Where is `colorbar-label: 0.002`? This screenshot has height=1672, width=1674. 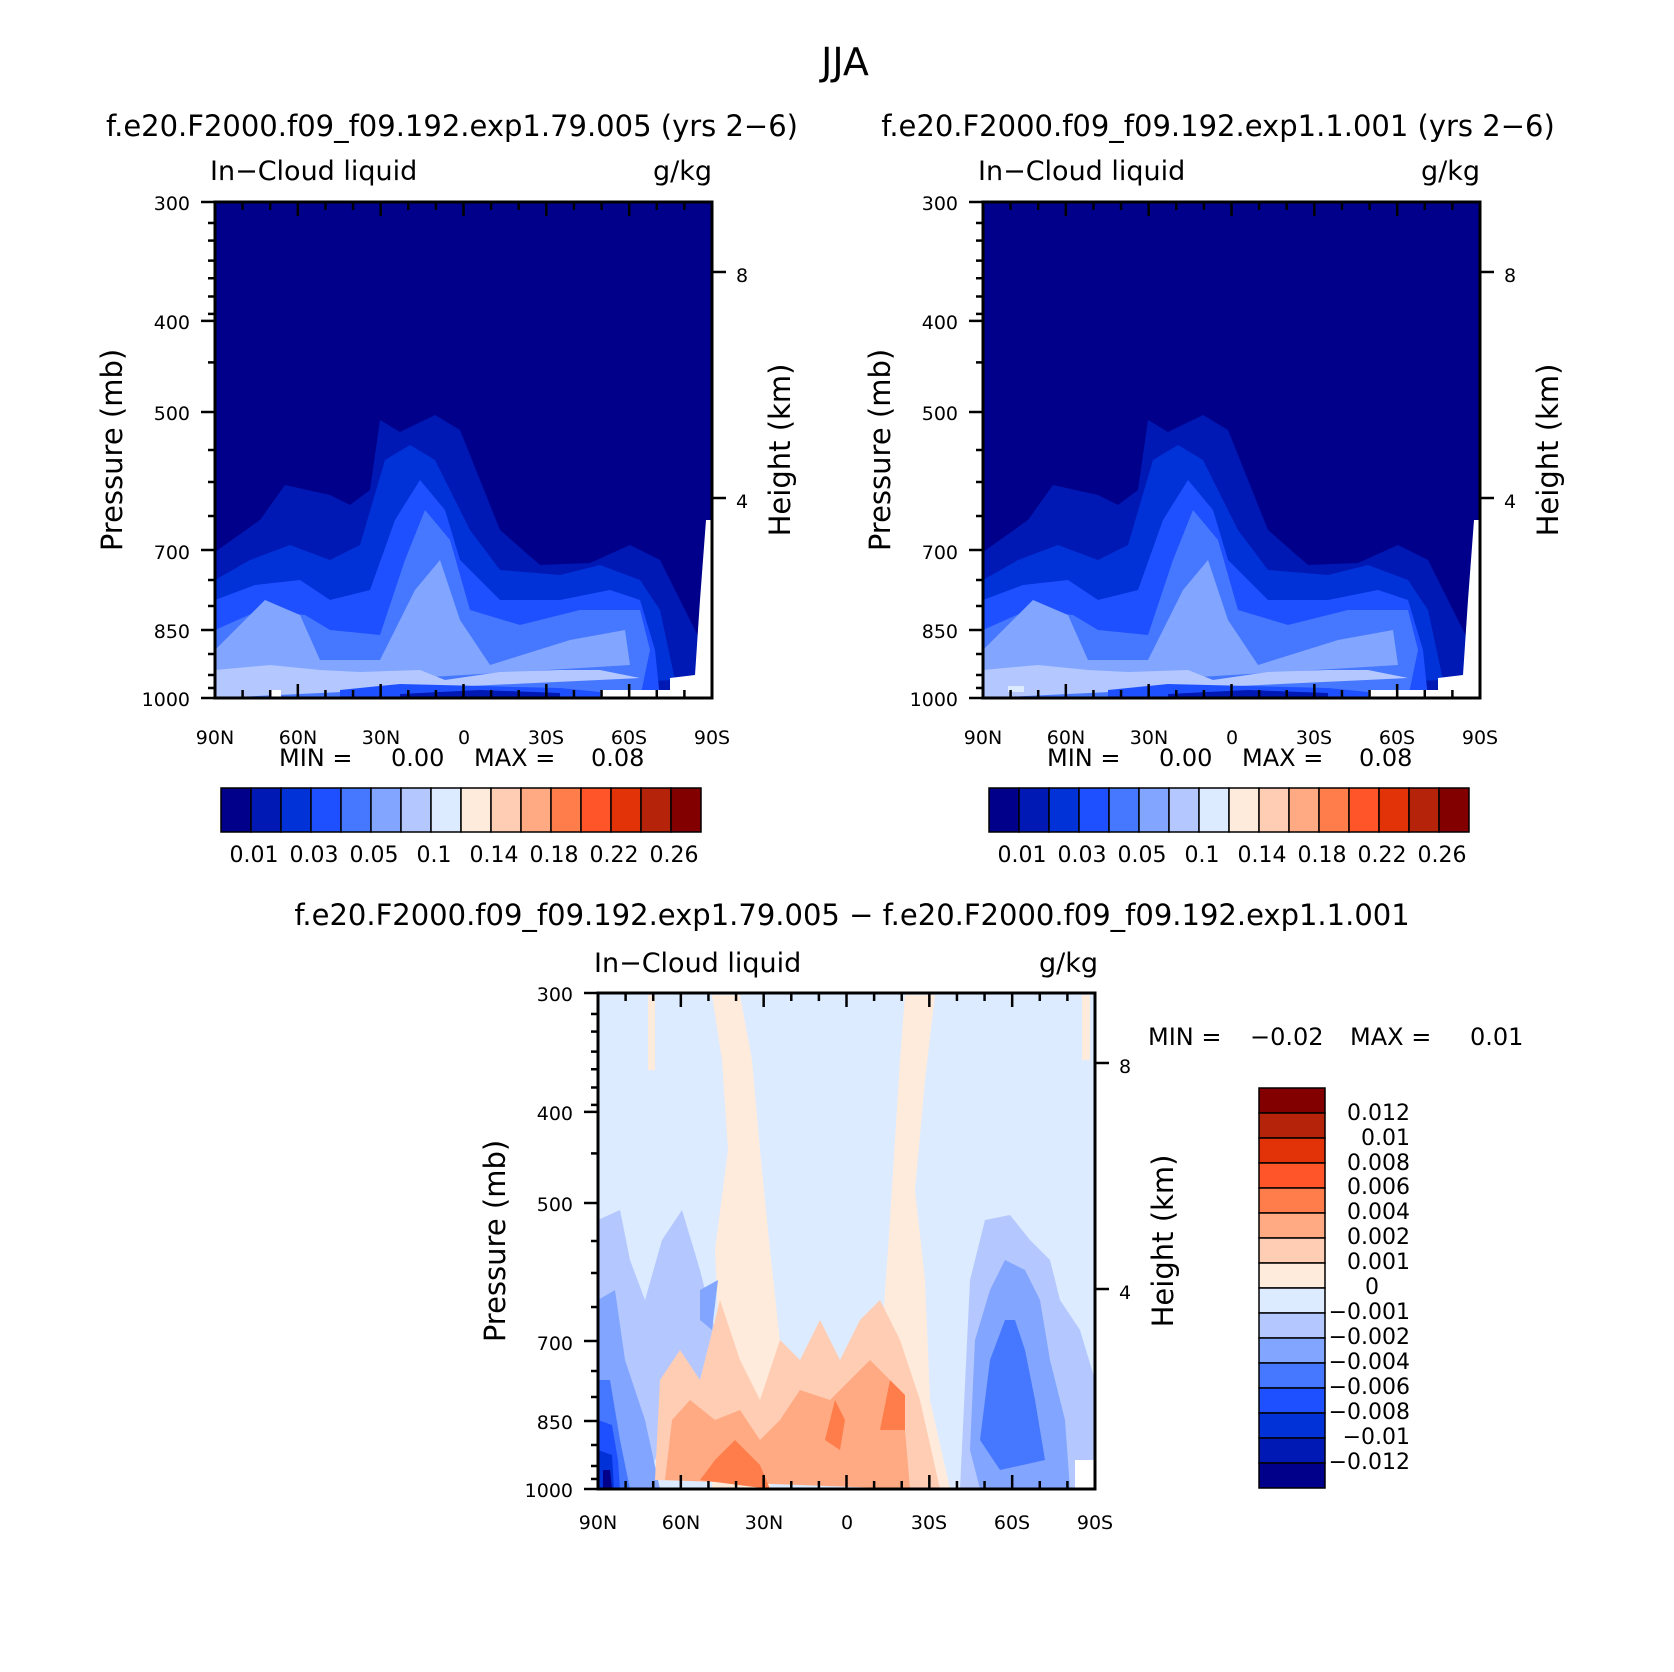
colorbar-label: 0.002 is located at coordinates (1378, 1237).